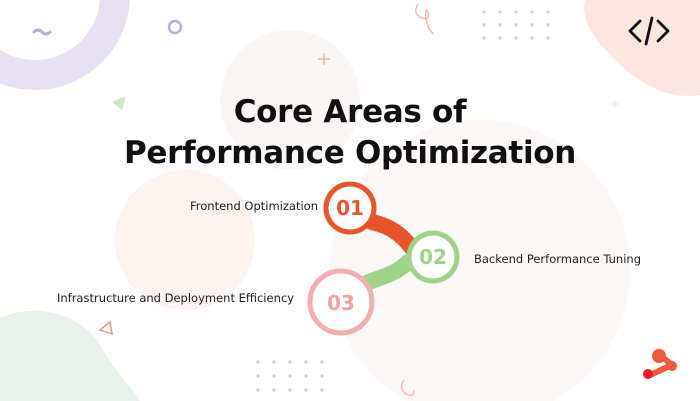 This screenshot has height=401, width=700. Describe the element at coordinates (70, 355) in the screenshot. I see `mint-blob` at that location.